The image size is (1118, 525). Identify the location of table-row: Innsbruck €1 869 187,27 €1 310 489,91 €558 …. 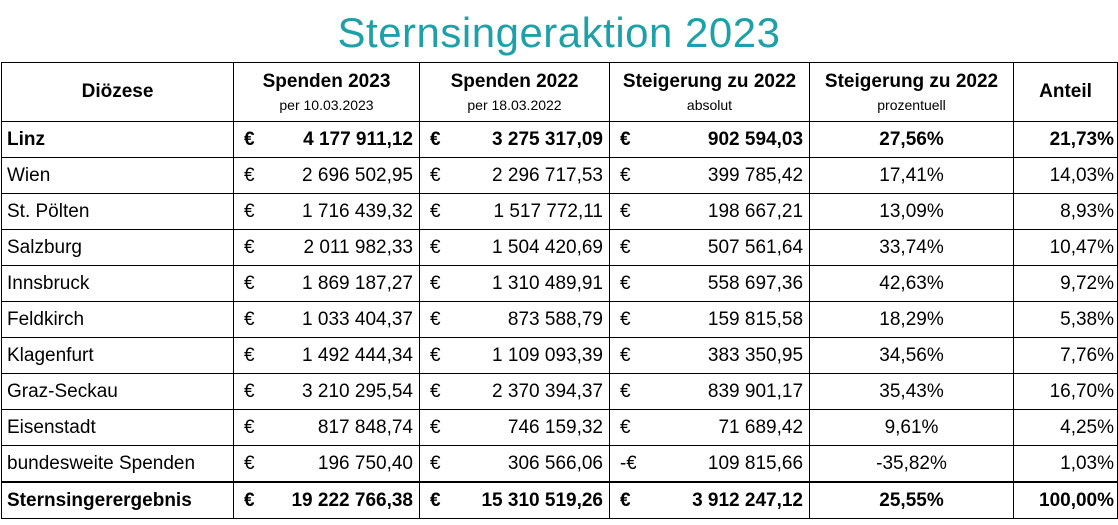
(559, 283).